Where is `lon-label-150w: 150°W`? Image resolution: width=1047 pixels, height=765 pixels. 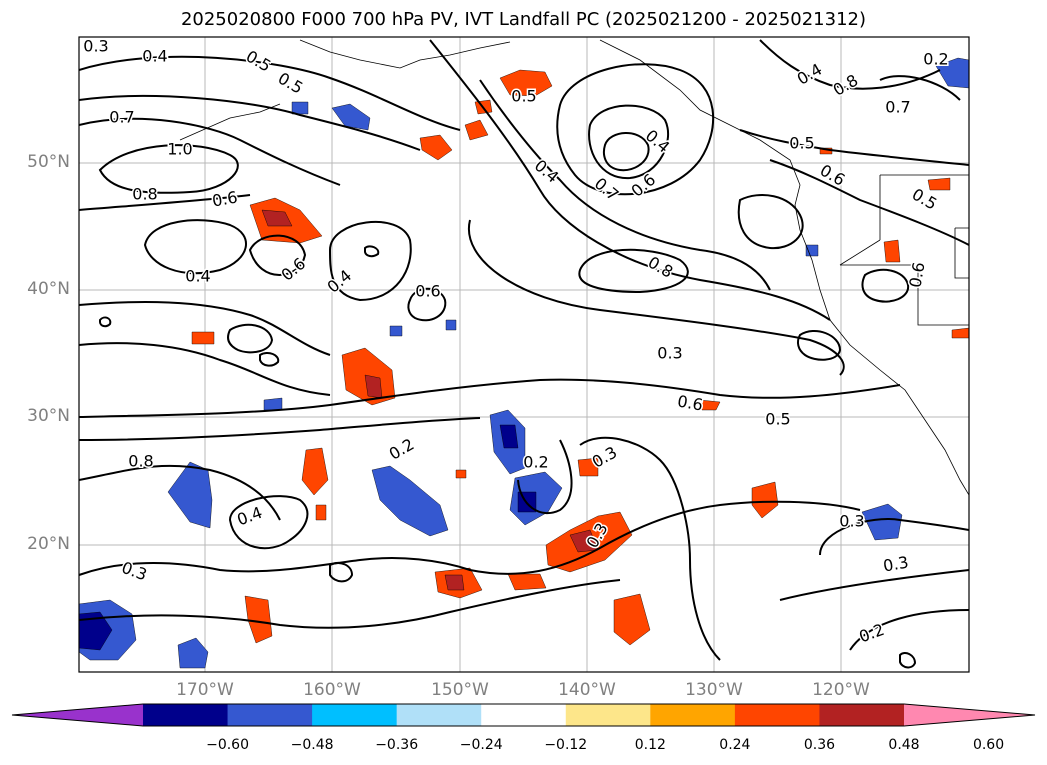
lon-label-150w: 150°W is located at coordinates (460, 690).